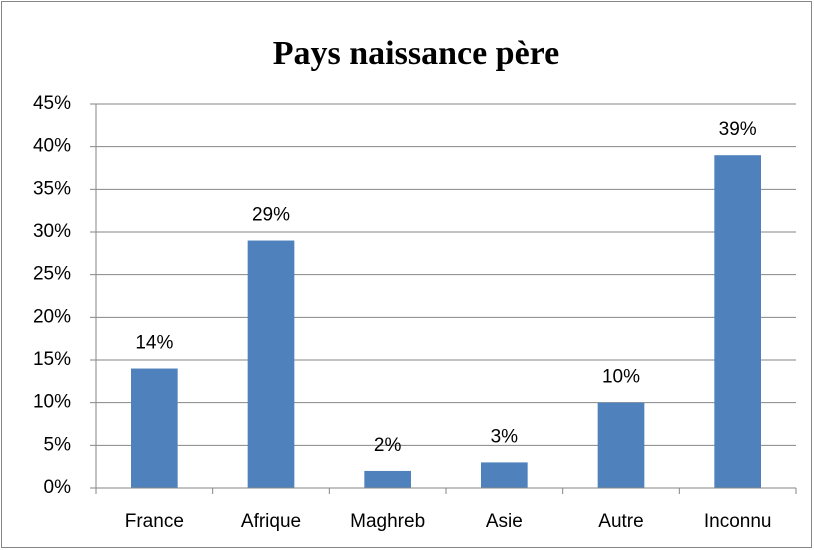 This screenshot has width=814, height=550. What do you see at coordinates (52, 146) in the screenshot?
I see `y-tick-label: 40%` at bounding box center [52, 146].